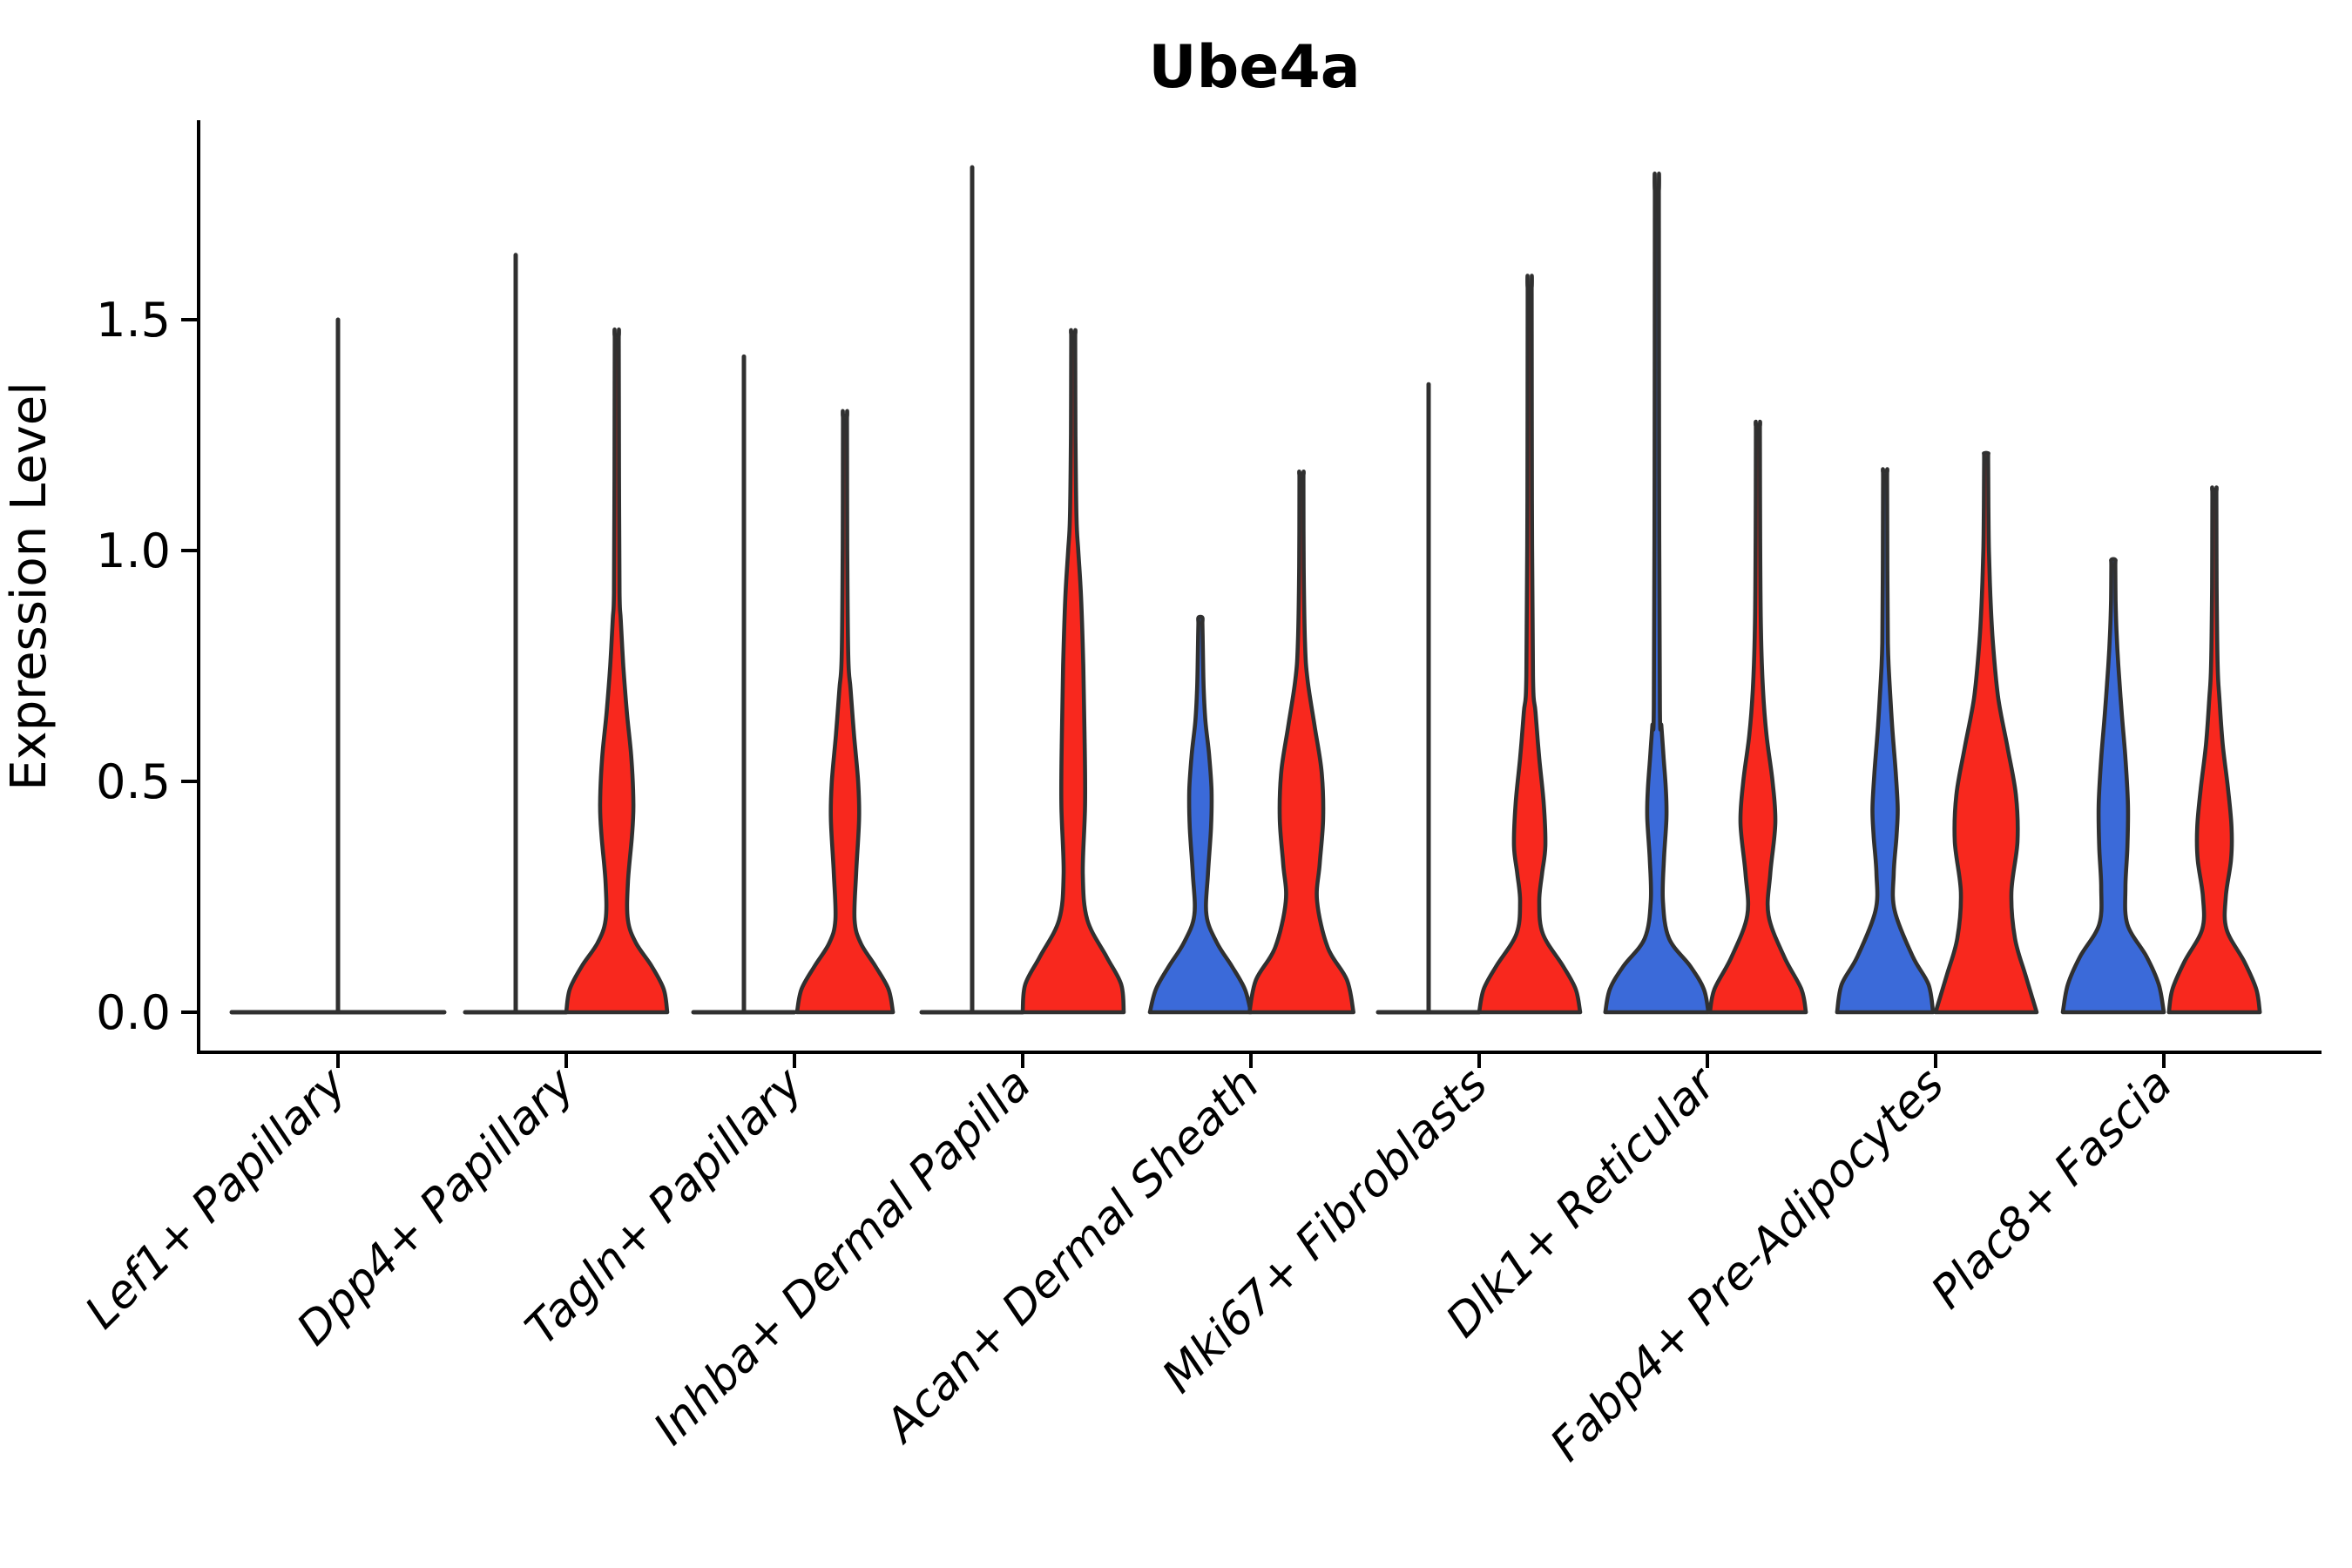 This screenshot has height=1568, width=2352. What do you see at coordinates (1748, 1265) in the screenshot?
I see `x-tick-label: Fabp4+ Pre-Adipocytes` at bounding box center [1748, 1265].